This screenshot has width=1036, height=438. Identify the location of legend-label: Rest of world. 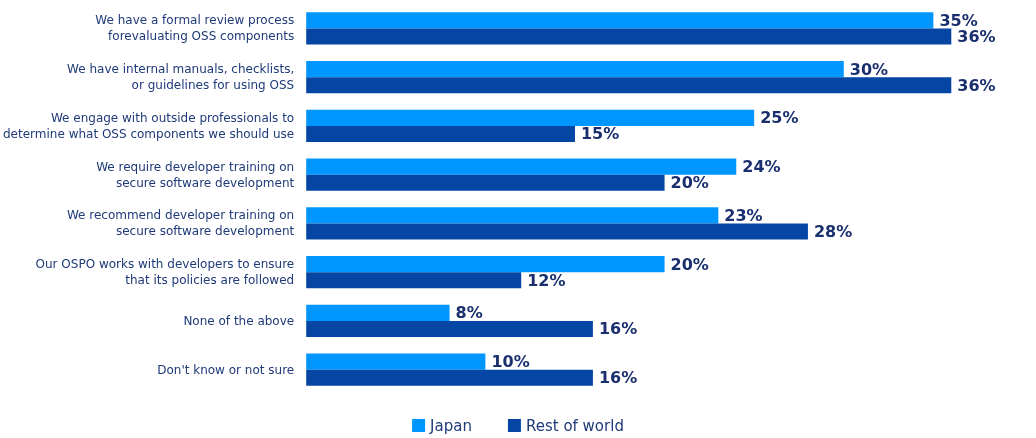
(574, 425).